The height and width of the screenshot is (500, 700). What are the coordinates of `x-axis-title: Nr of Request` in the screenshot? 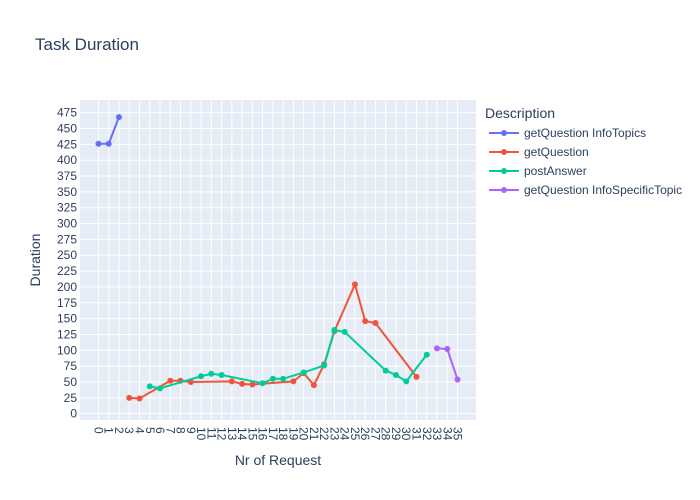 It's located at (278, 460).